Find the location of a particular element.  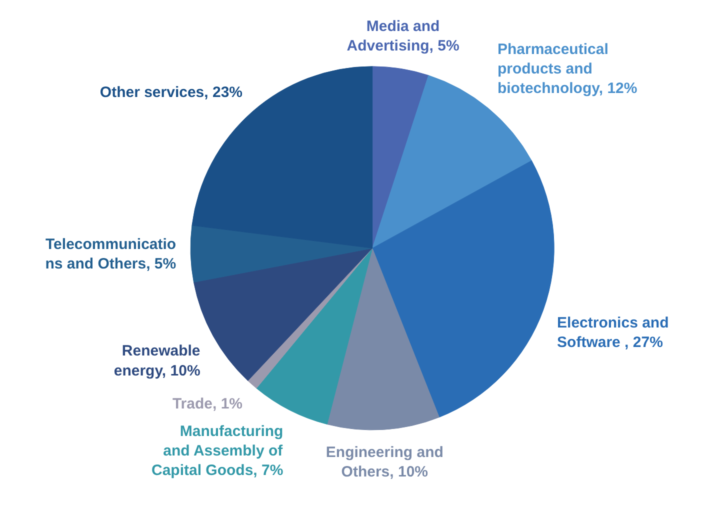

slice-label: Trade, 1% is located at coordinates (207, 403).